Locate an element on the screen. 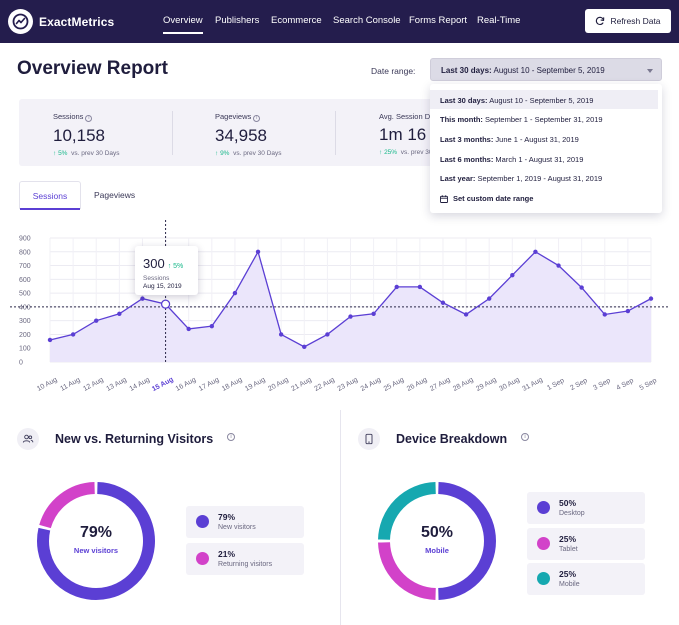 Image resolution: width=679 pixels, height=625 pixels. dropdown-option-last-3-months: Last 3 months: June 1 - August 31, 2019 is located at coordinates (509, 139).